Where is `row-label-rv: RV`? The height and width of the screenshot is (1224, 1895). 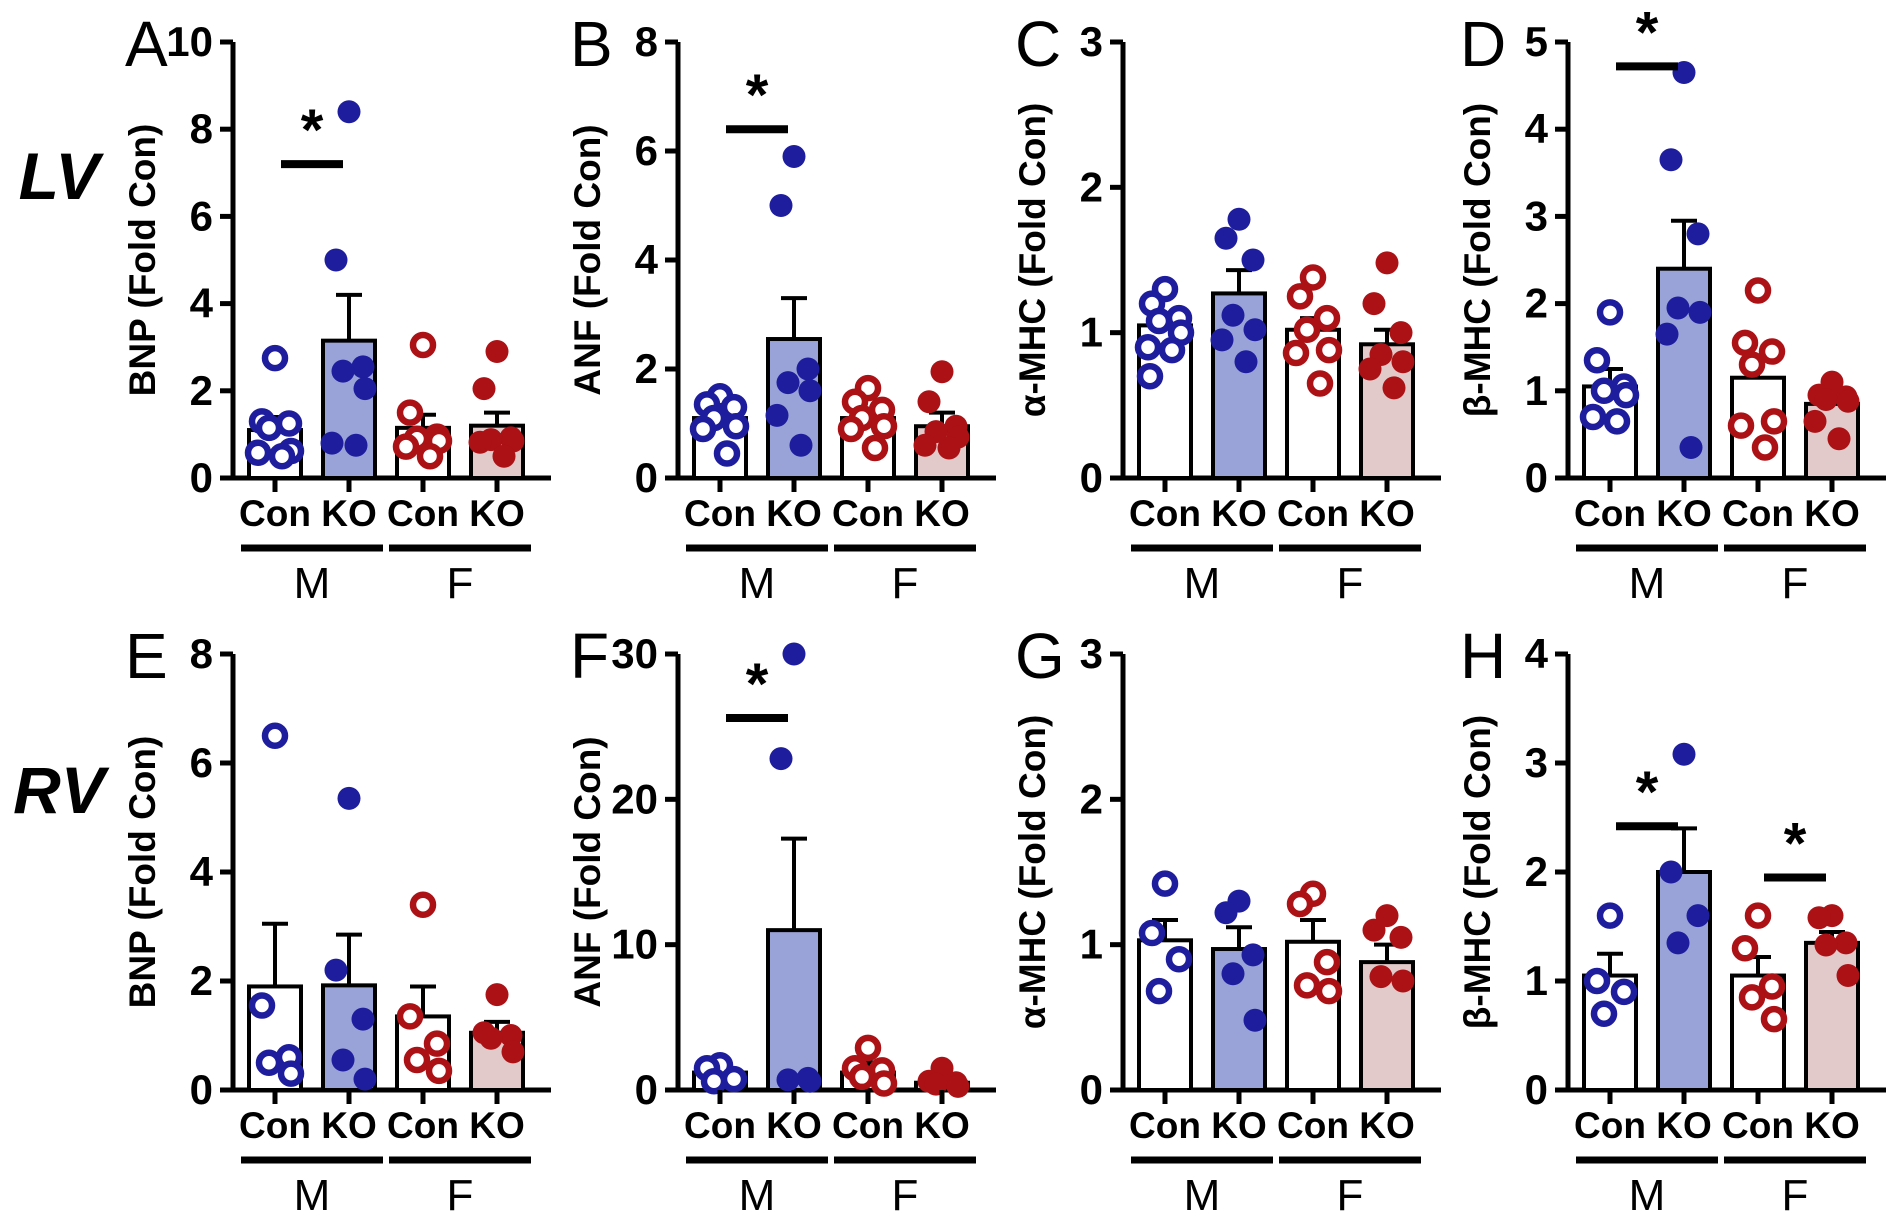 row-label-rv: RV is located at coordinates (59, 790).